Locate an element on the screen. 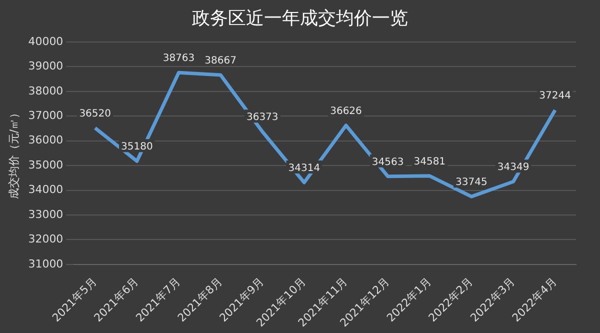  data-label: 34349 is located at coordinates (513, 168).